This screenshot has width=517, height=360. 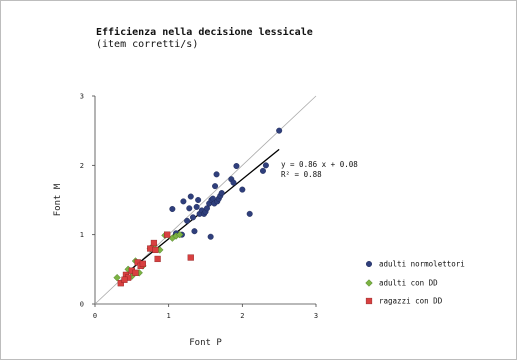 I want to click on y-tick-label: 0, so click(x=82, y=305).